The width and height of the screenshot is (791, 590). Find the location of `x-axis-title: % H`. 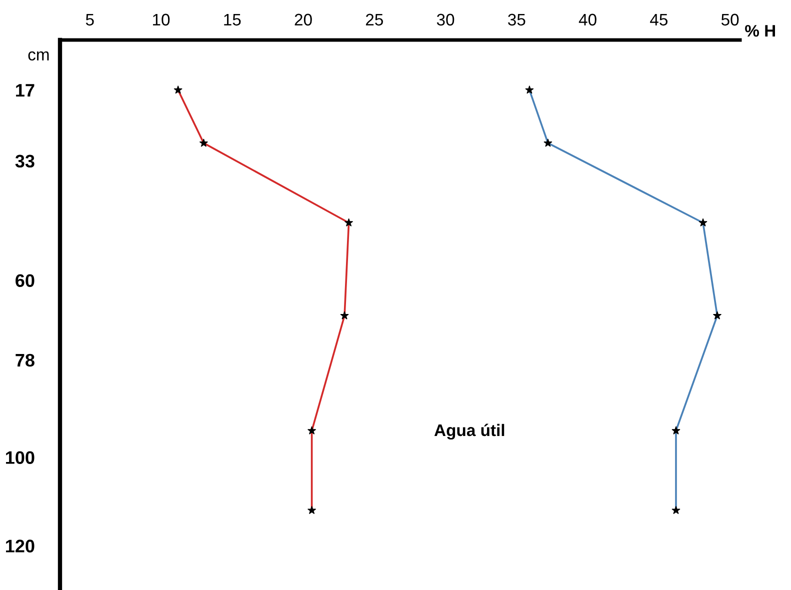

x-axis-title: % H is located at coordinates (760, 30).